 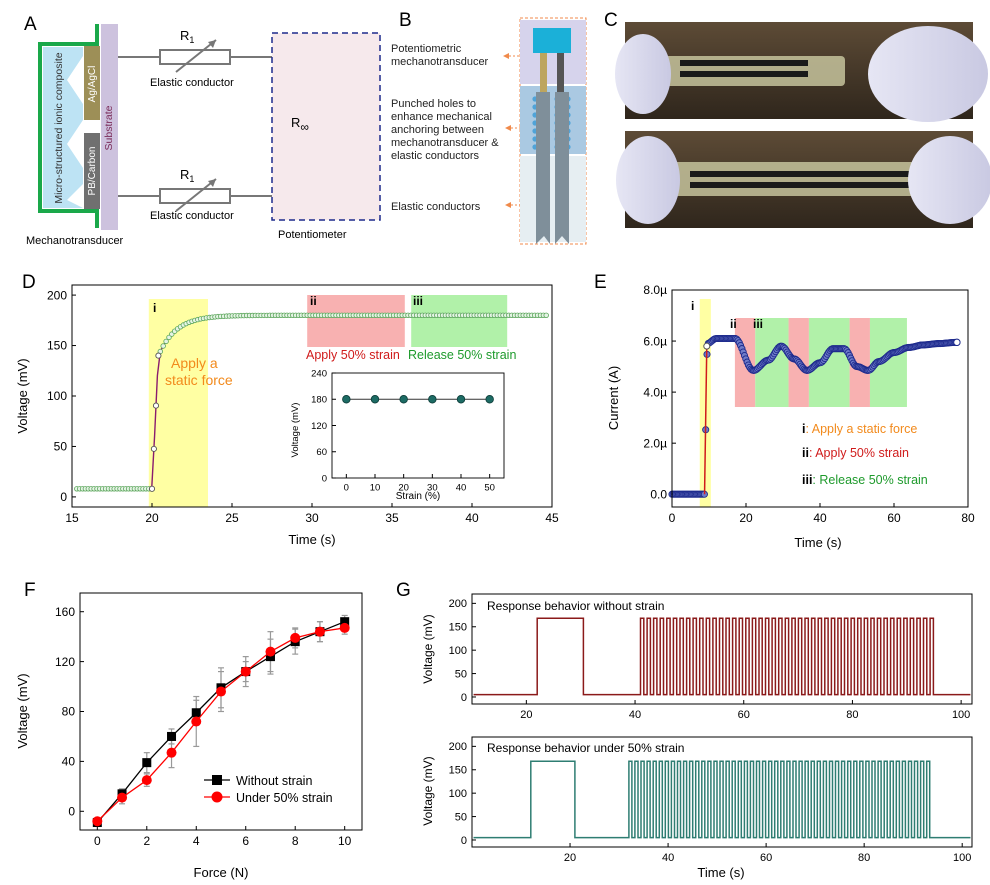 What do you see at coordinates (284, 798) in the screenshot?
I see `legend-label-2: Under 50% strain` at bounding box center [284, 798].